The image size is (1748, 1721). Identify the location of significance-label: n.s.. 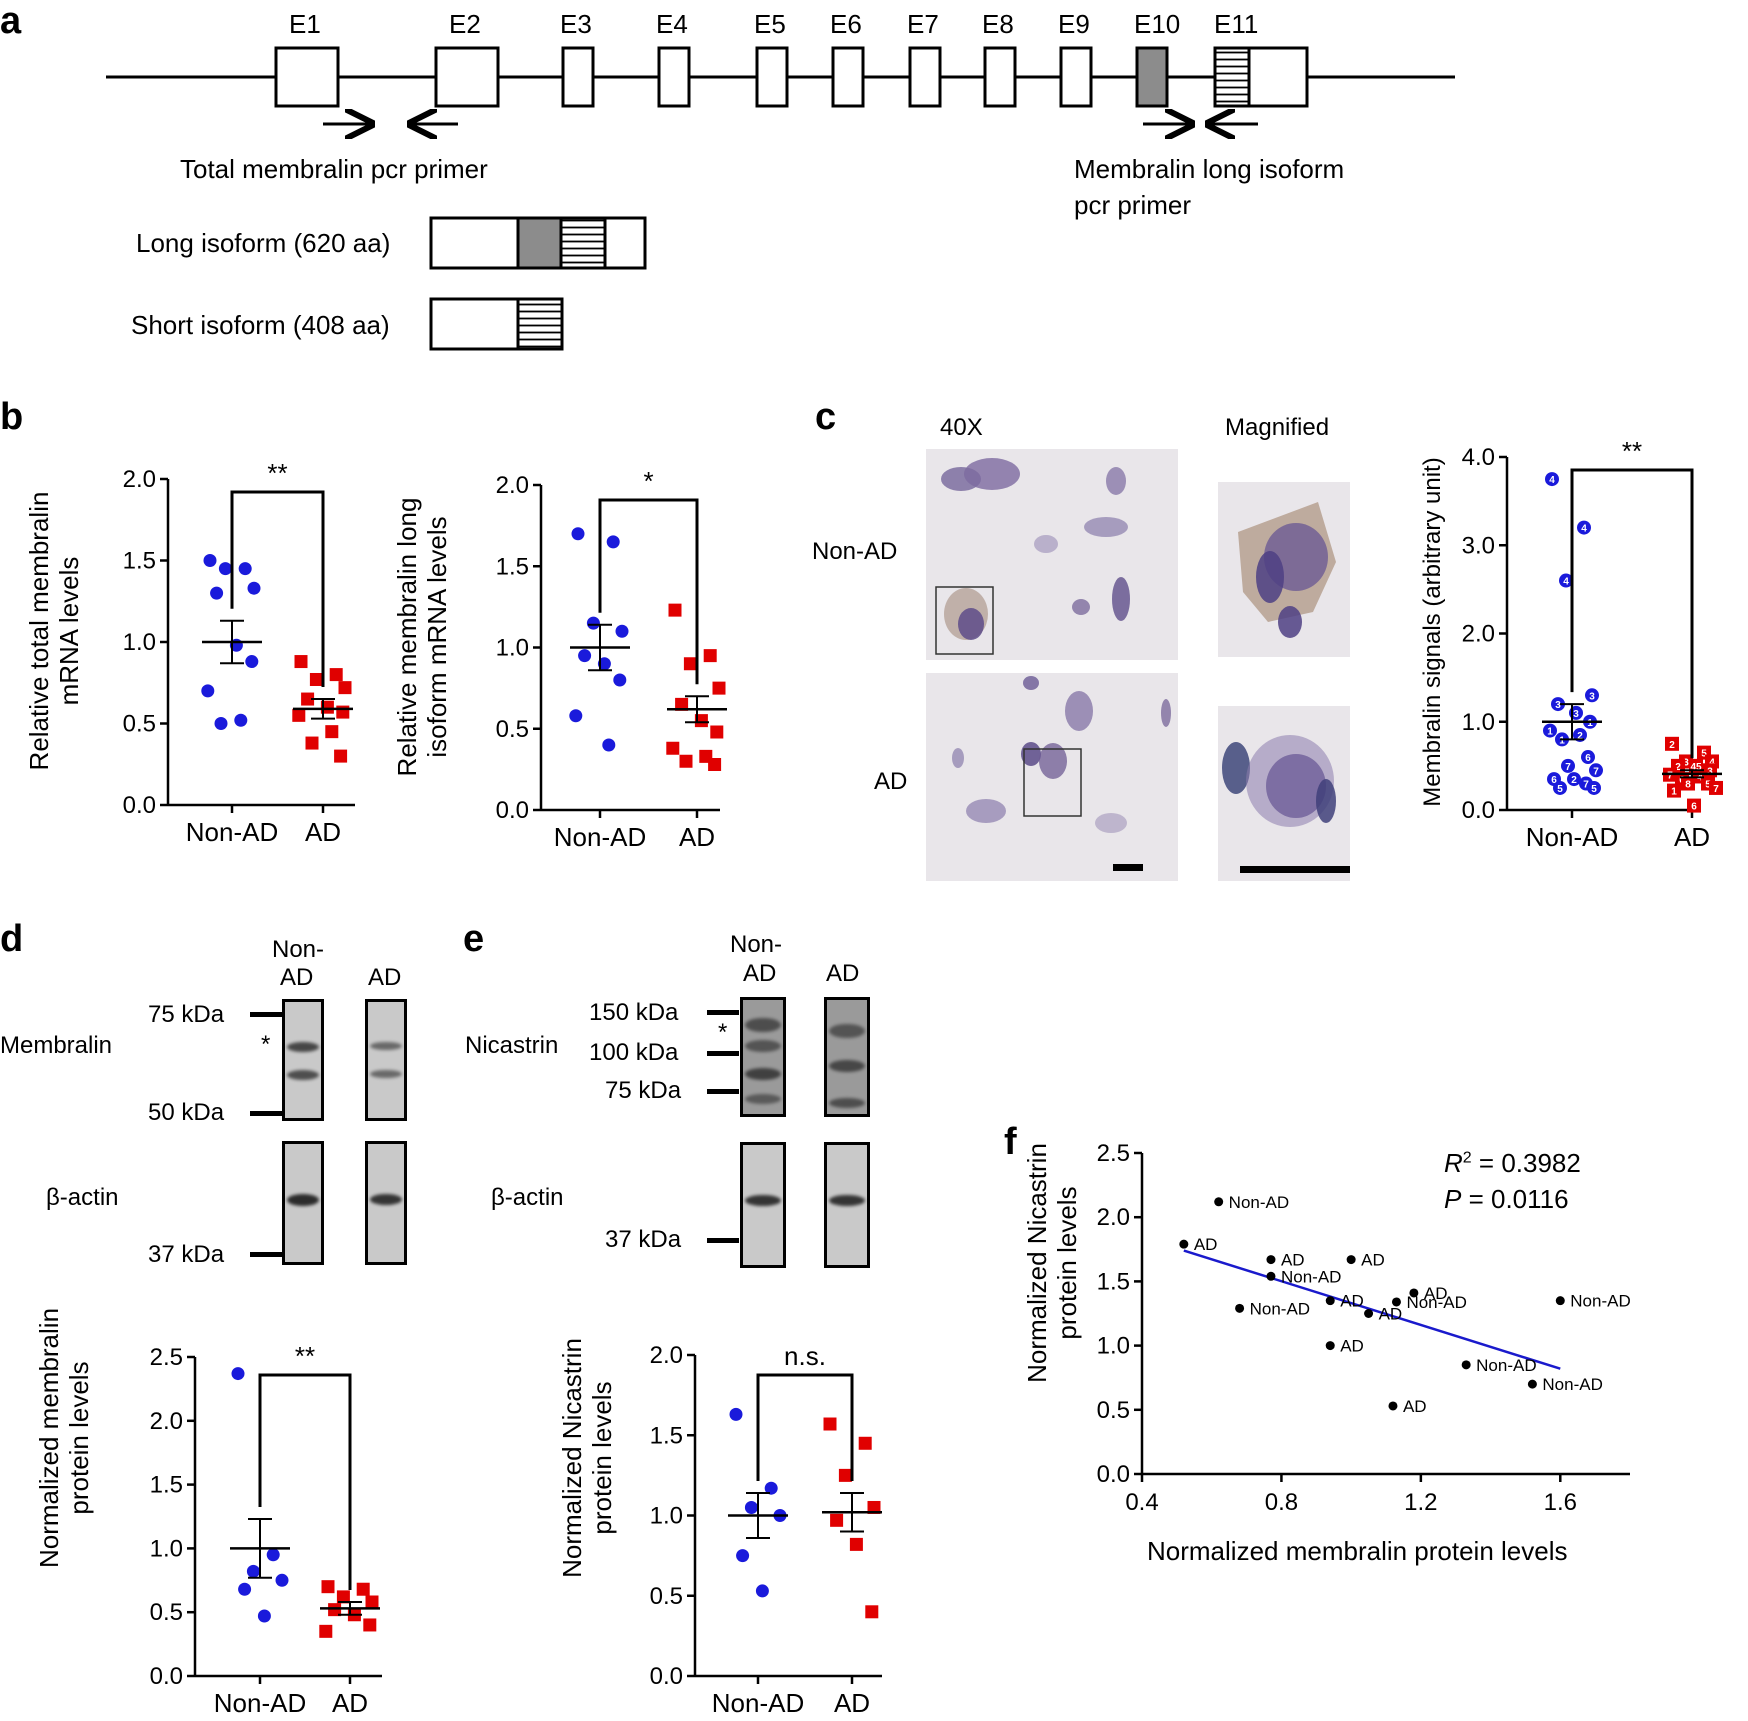
(805, 1356).